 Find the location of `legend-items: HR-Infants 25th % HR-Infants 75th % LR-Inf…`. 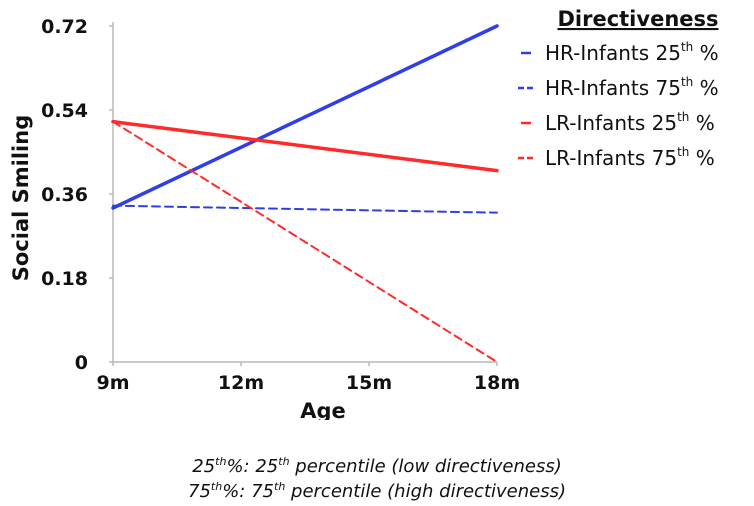

legend-items: HR-Infants 25th % HR-Infants 75th % LR-Inf… is located at coordinates (618, 105).